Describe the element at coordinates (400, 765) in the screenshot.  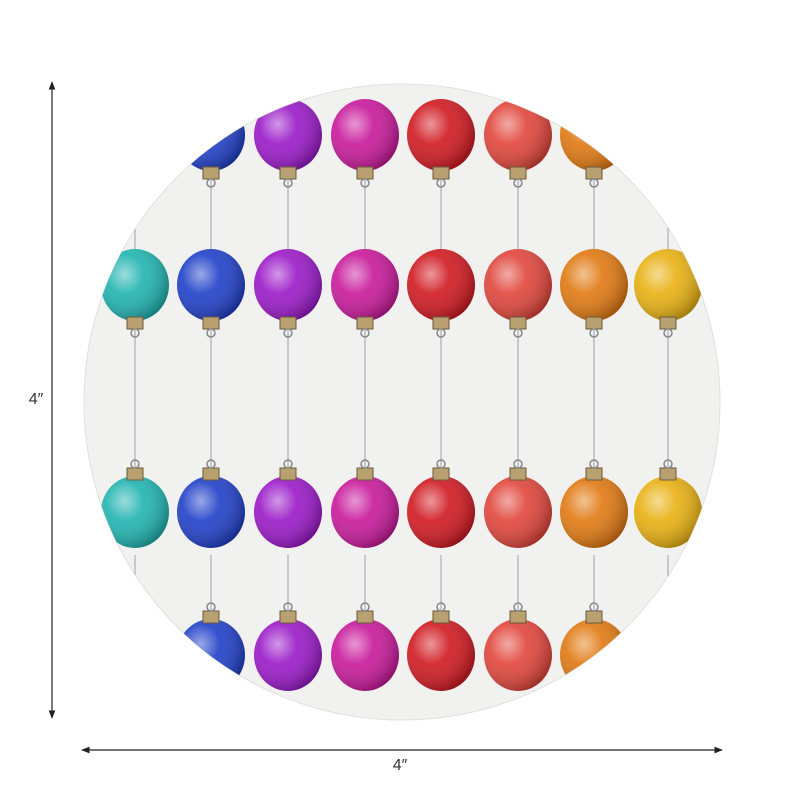
I see `width-label: 4″` at that location.